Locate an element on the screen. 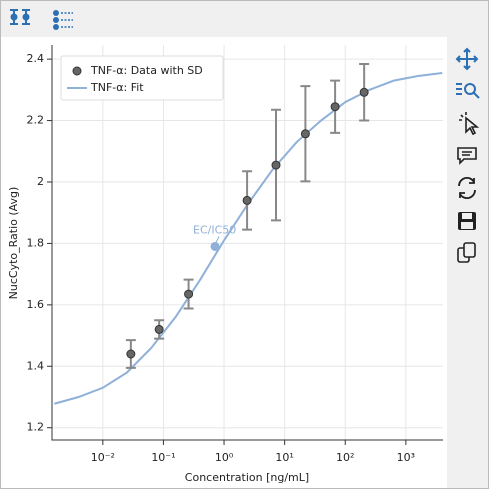  y-tick-label: 1.6 is located at coordinates (36, 304).